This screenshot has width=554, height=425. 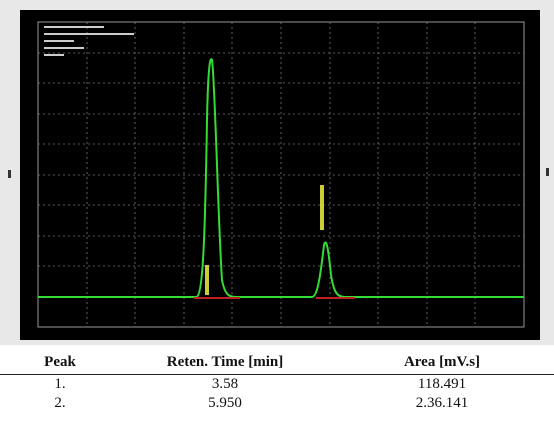 What do you see at coordinates (89, 41) in the screenshot?
I see `legend-swatches` at bounding box center [89, 41].